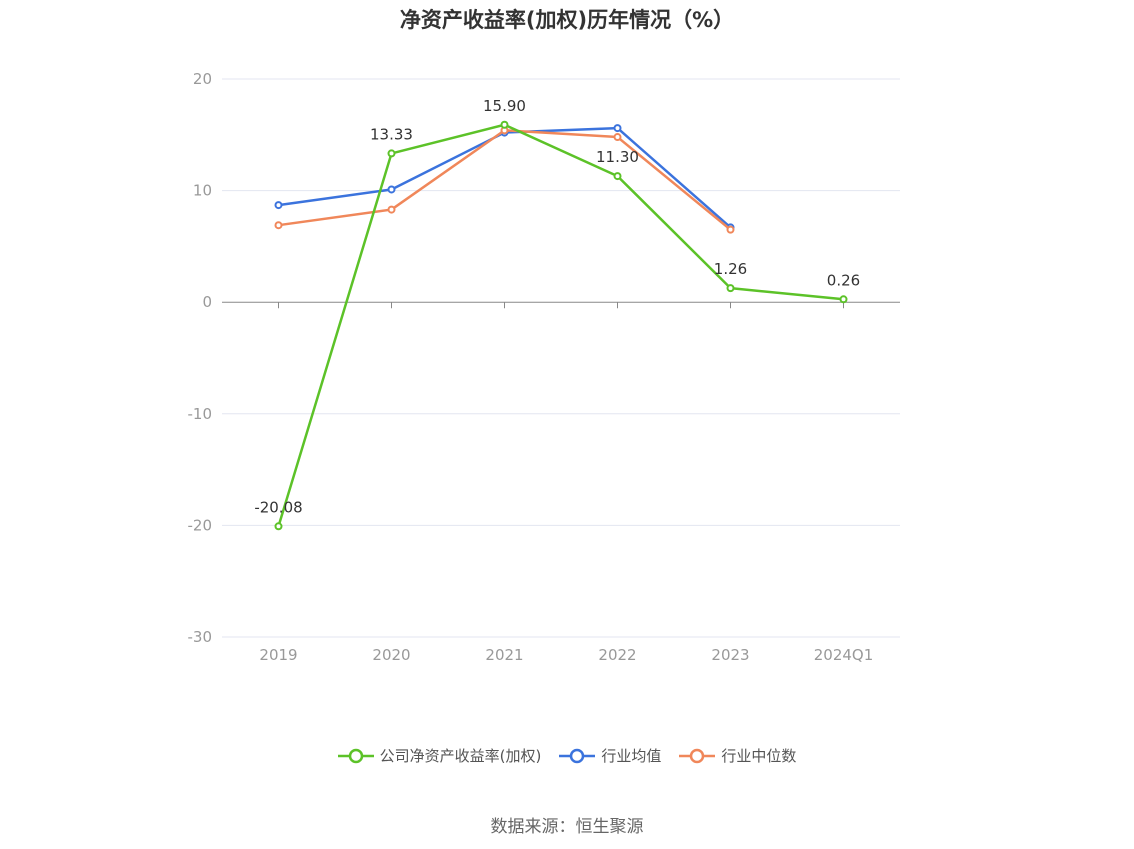 The height and width of the screenshot is (849, 1134). What do you see at coordinates (730, 655) in the screenshot?
I see `x-tick-label: 2023` at bounding box center [730, 655].